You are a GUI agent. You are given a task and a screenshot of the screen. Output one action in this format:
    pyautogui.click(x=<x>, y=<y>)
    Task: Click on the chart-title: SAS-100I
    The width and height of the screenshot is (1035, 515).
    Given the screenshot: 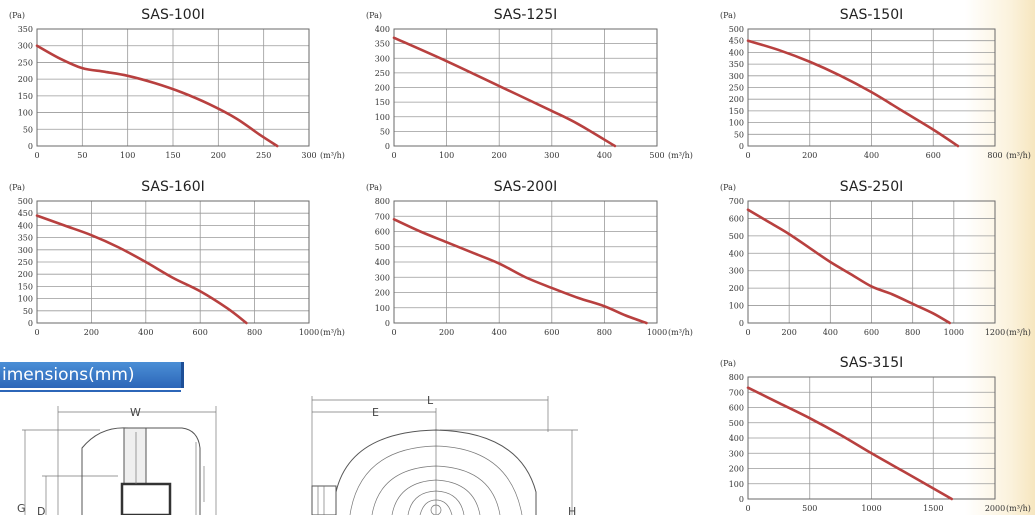 What is the action you would take?
    pyautogui.click(x=173, y=15)
    